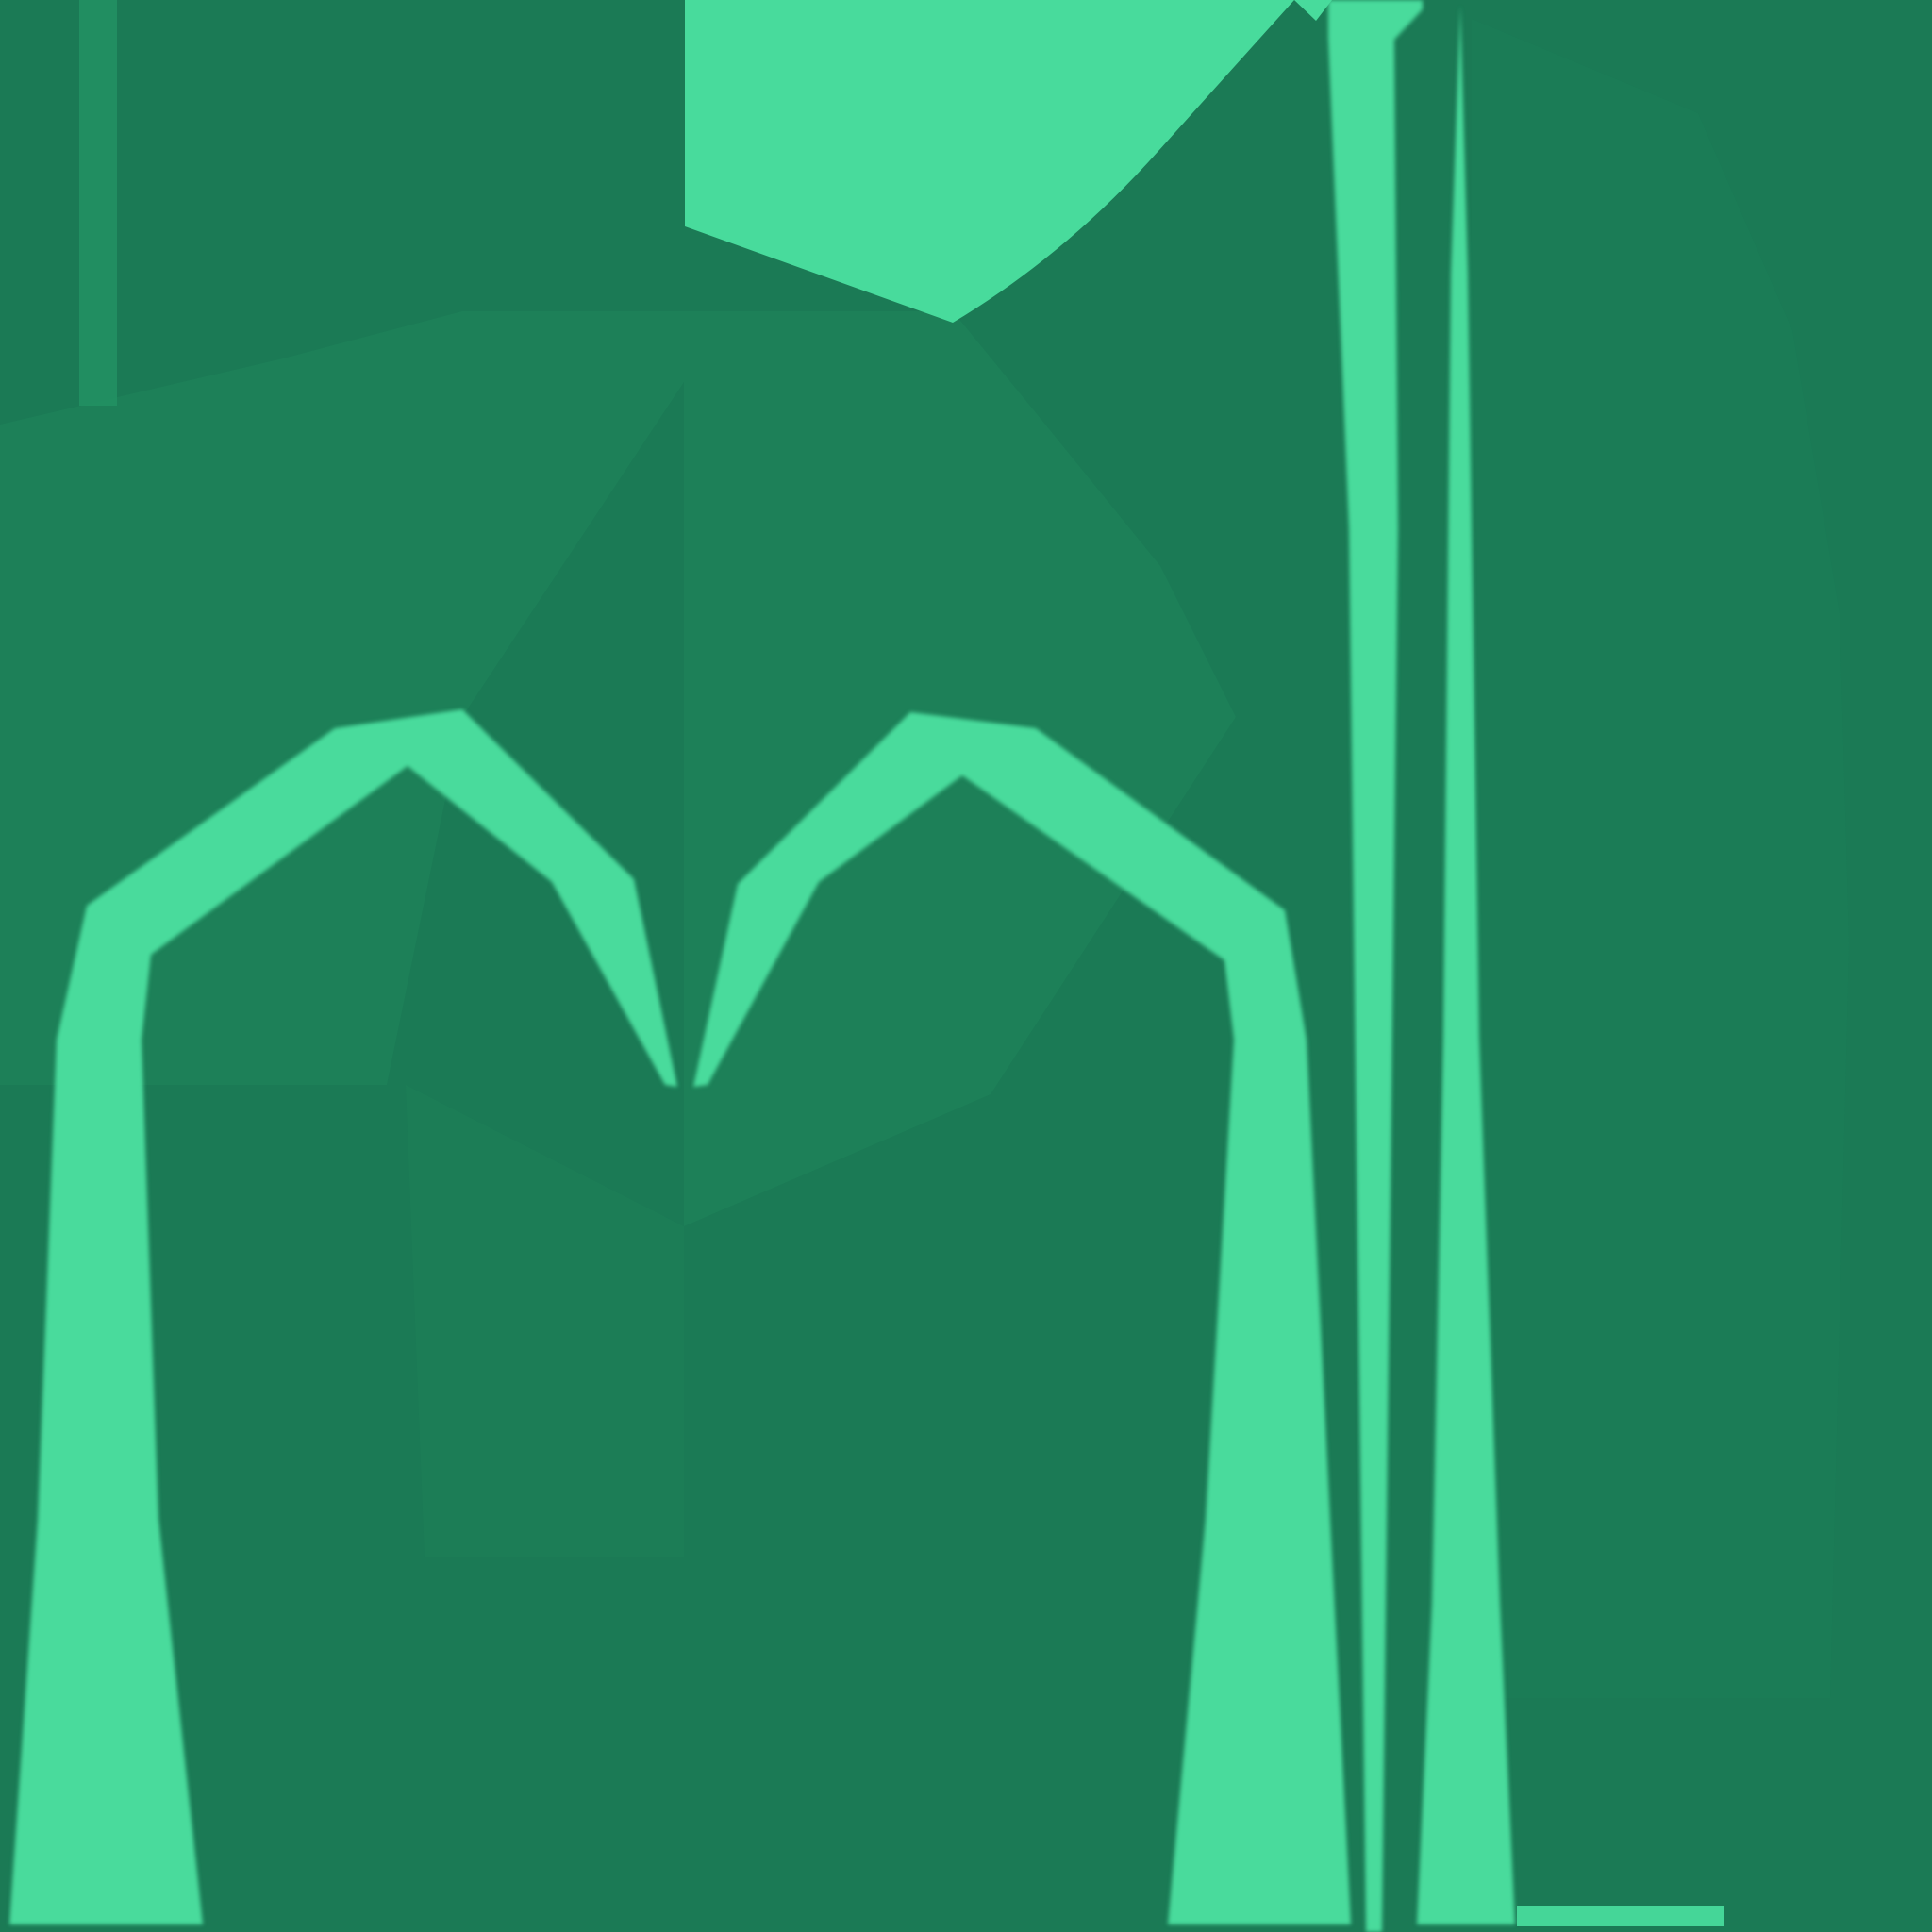 This screenshot has width=1932, height=1932. Describe the element at coordinates (989, 161) in the screenshot. I see `uv-island-top-accent` at that location.